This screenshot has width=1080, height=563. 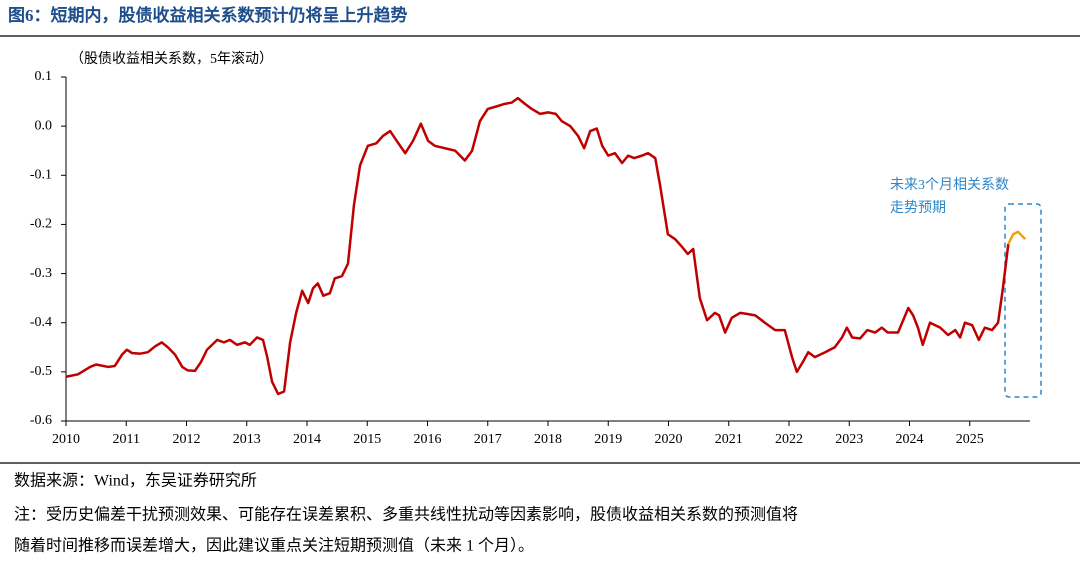 What do you see at coordinates (1017, 237) in the screenshot?
I see `series-line` at bounding box center [1017, 237].